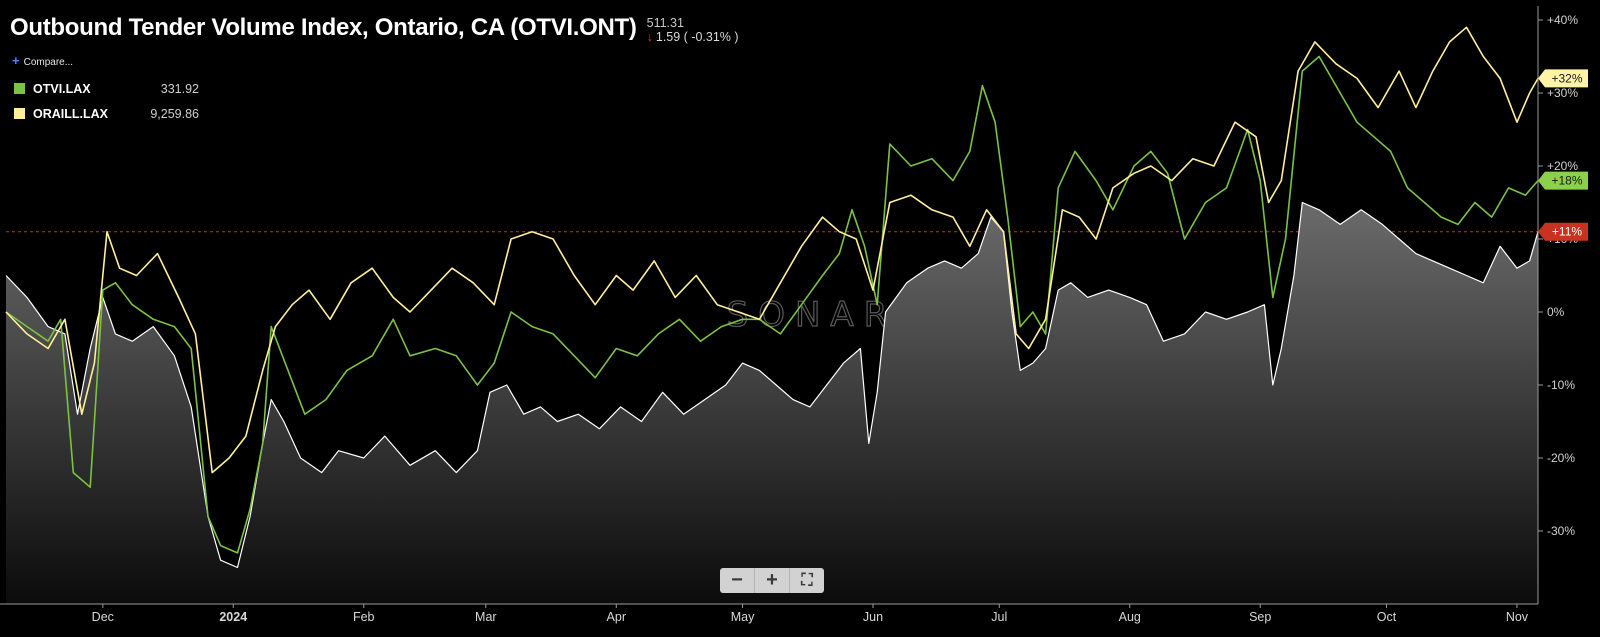 The image size is (1600, 637). What do you see at coordinates (62, 88) in the screenshot?
I see `legend-name: OTVI.LAX` at bounding box center [62, 88].